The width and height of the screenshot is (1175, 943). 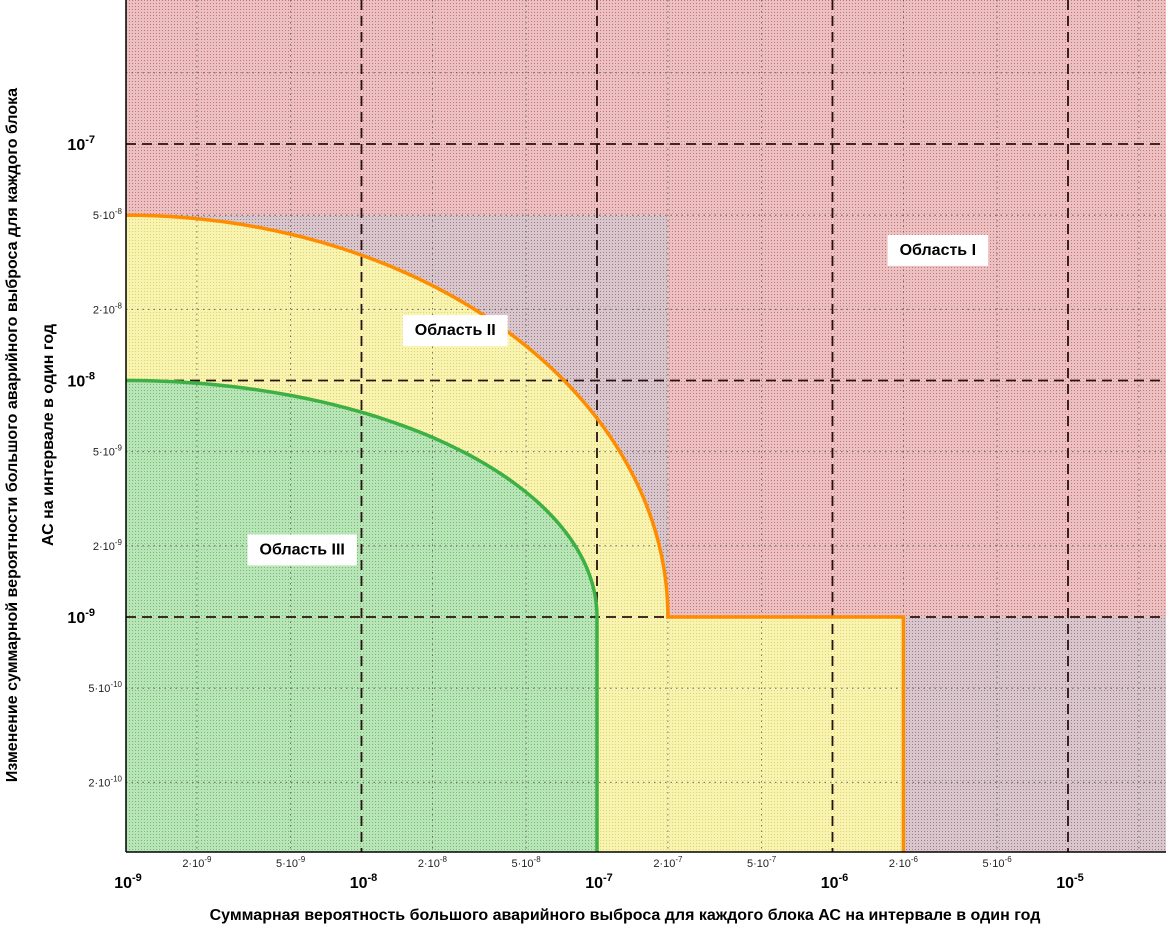 What do you see at coordinates (835, 882) in the screenshot?
I see `x-tick-label-major: 10⁻⁶` at bounding box center [835, 882].